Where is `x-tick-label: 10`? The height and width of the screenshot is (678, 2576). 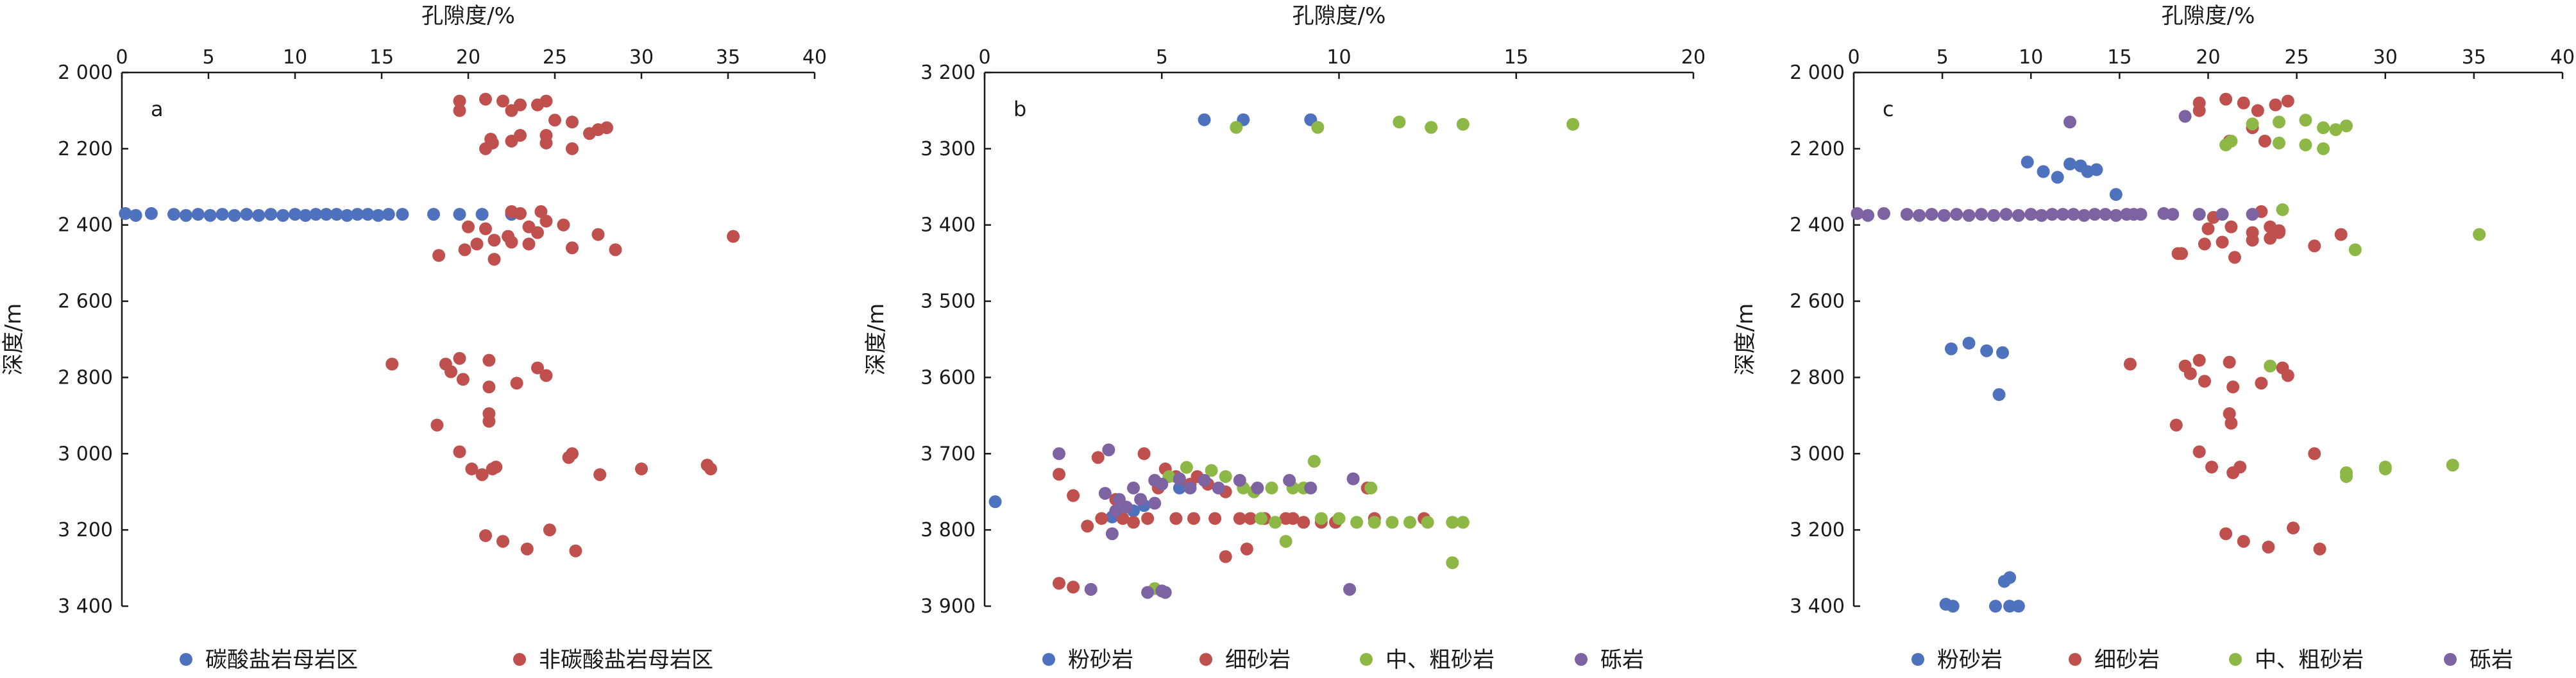
x-tick-label: 10 is located at coordinates (2031, 57).